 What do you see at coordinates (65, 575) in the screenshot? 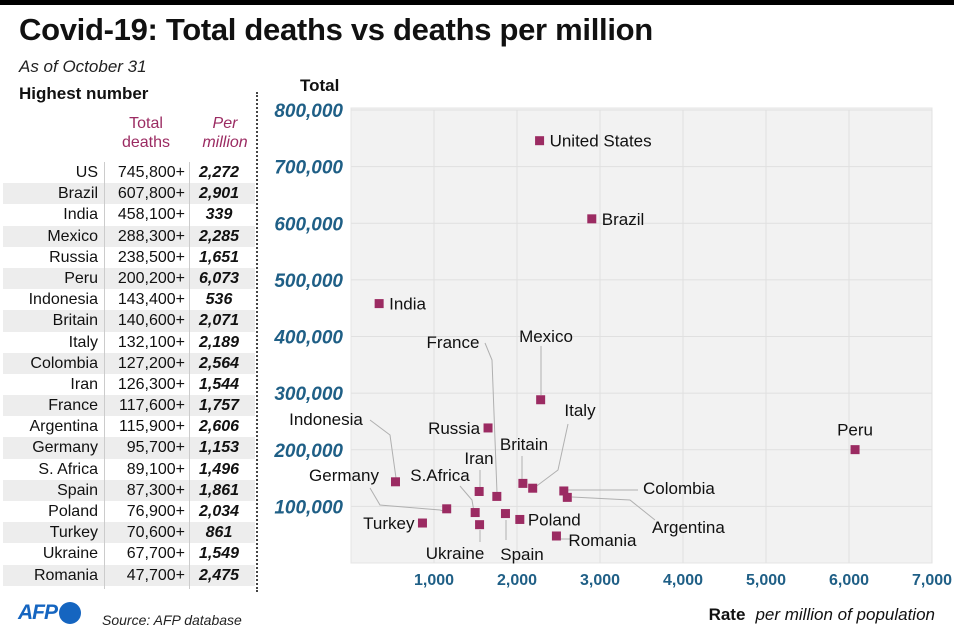
I see `country-cell: Romania` at bounding box center [65, 575].